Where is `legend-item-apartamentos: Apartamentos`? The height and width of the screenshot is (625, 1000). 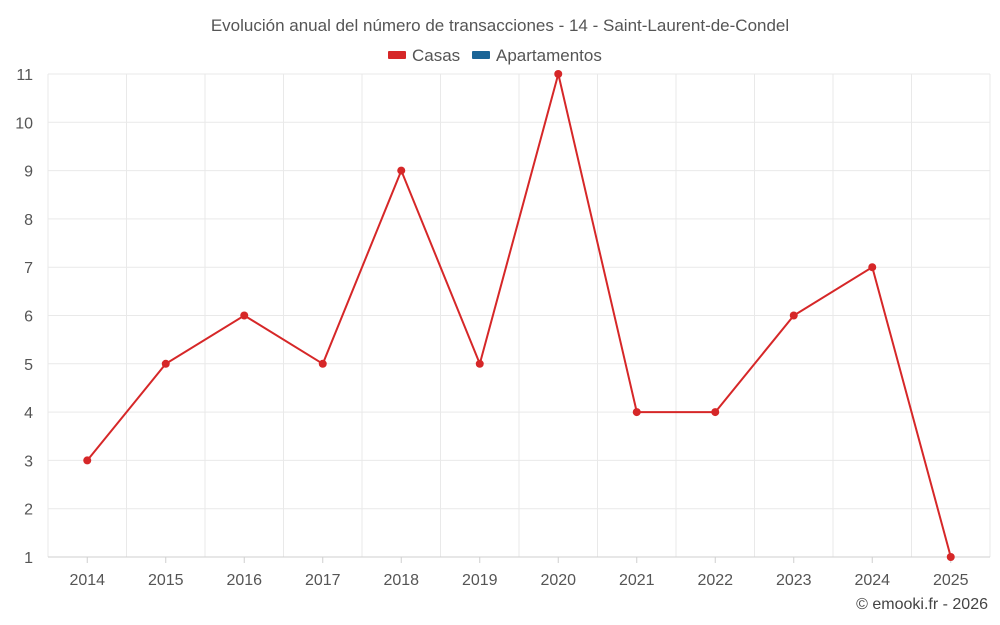
legend-item-apartamentos: Apartamentos is located at coordinates (537, 55).